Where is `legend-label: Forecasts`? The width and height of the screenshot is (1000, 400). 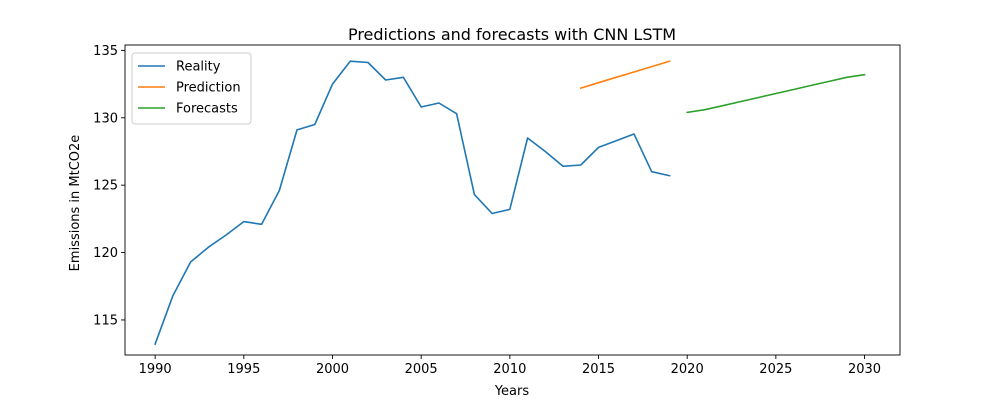
legend-label: Forecasts is located at coordinates (207, 109).